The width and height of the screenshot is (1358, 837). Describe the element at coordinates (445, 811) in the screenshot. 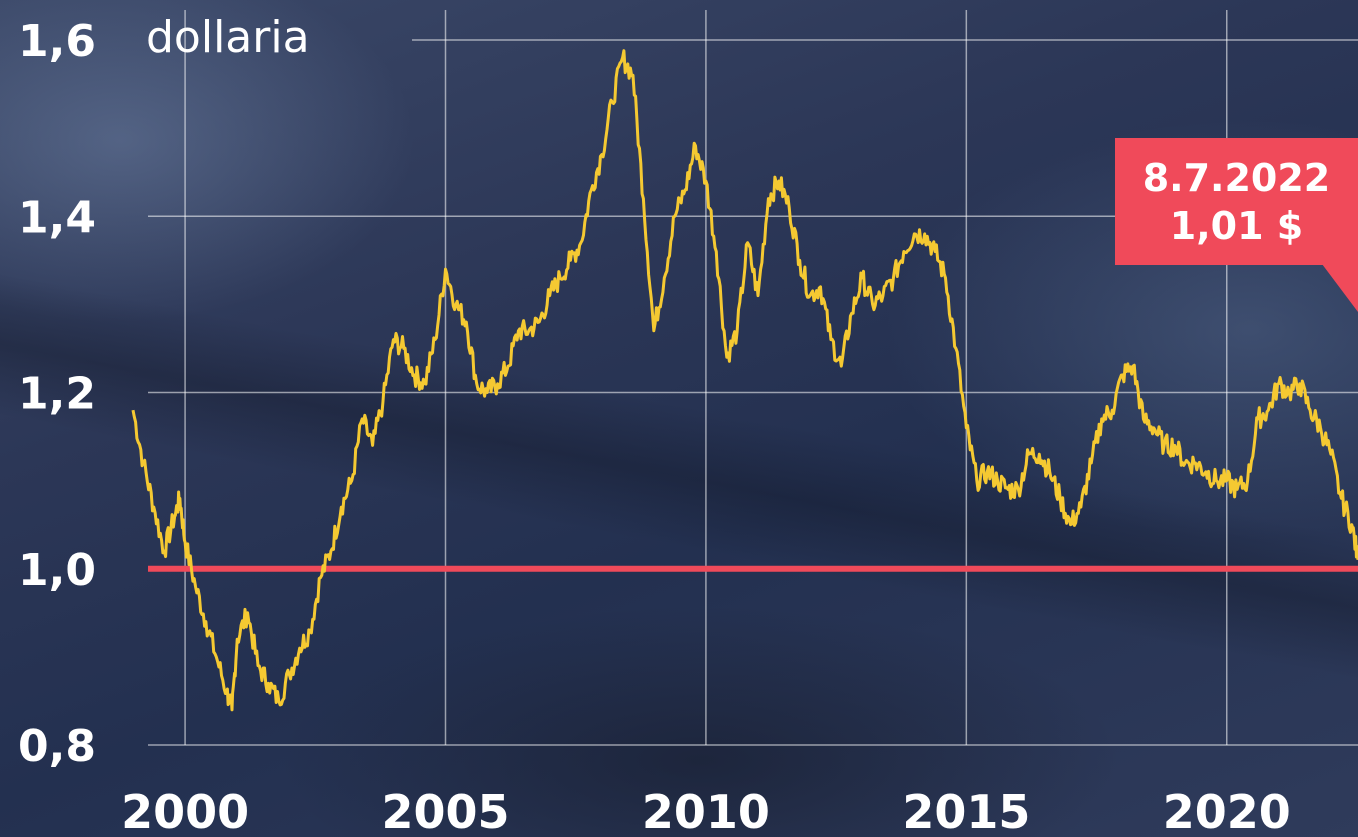

I see `x-tick-label: 2005` at that location.